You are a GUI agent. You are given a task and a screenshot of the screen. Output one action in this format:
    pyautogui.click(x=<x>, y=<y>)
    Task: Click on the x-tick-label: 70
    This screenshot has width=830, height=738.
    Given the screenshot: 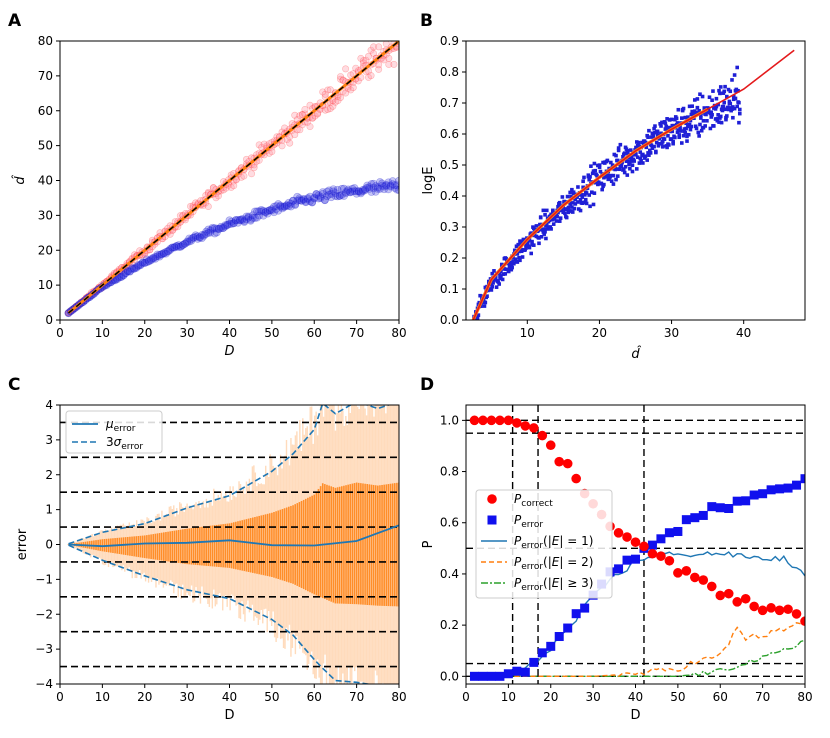 What is the action you would take?
    pyautogui.click(x=356, y=697)
    